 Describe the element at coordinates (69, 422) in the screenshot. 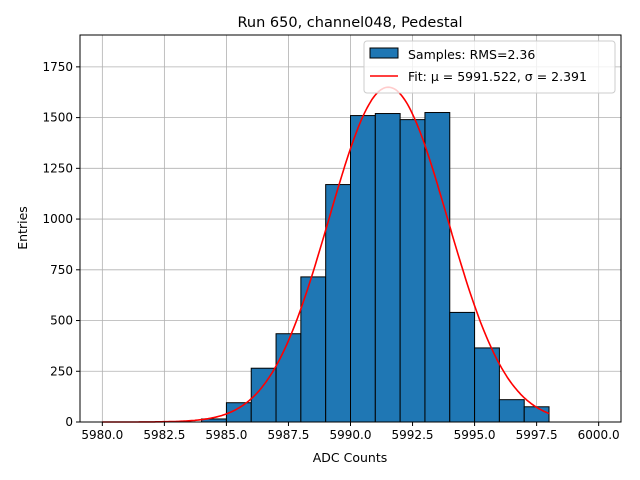

I see `y-tick-label: 0` at that location.